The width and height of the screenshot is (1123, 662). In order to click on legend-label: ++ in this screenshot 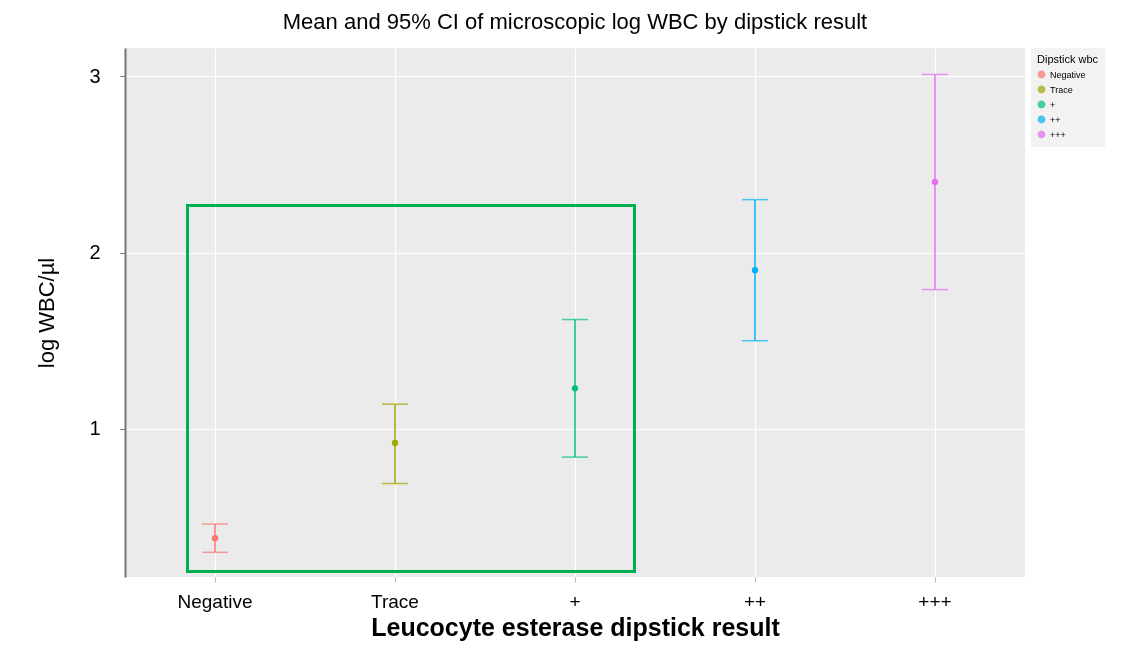, I will do `click(1055, 119)`.